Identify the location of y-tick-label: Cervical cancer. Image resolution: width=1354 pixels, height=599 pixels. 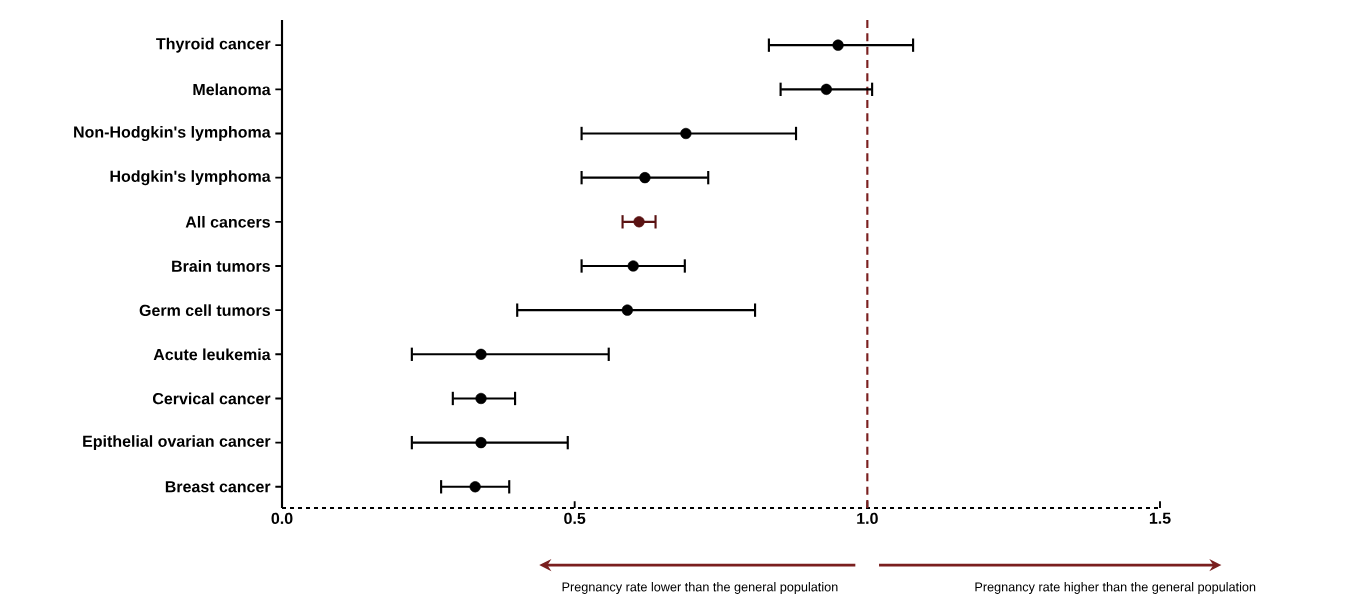
(211, 398).